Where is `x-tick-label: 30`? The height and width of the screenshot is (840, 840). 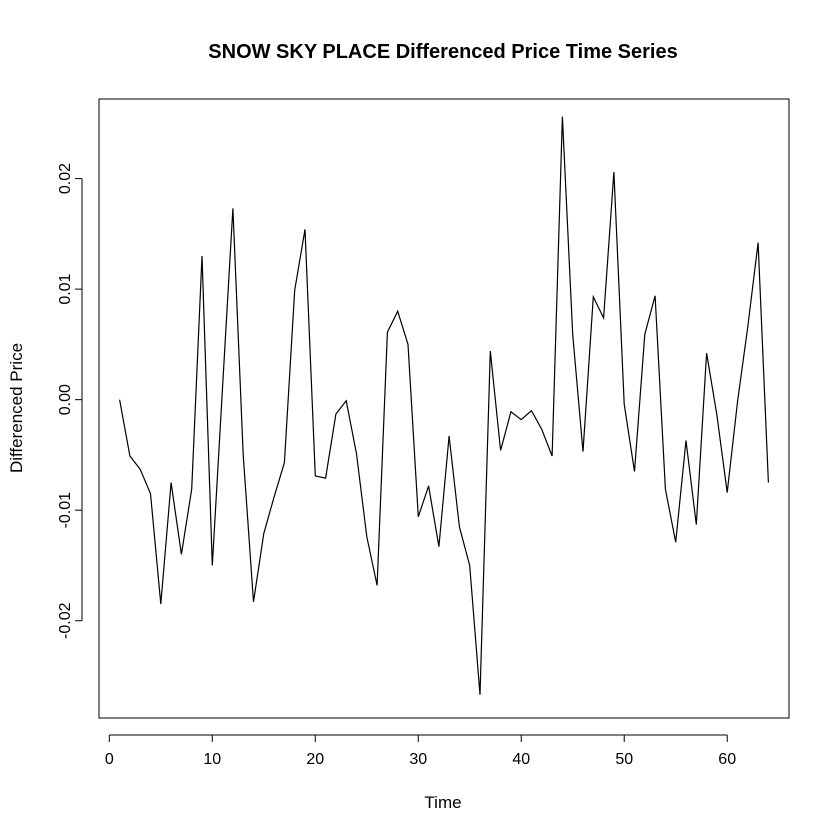
x-tick-label: 30 is located at coordinates (418, 759).